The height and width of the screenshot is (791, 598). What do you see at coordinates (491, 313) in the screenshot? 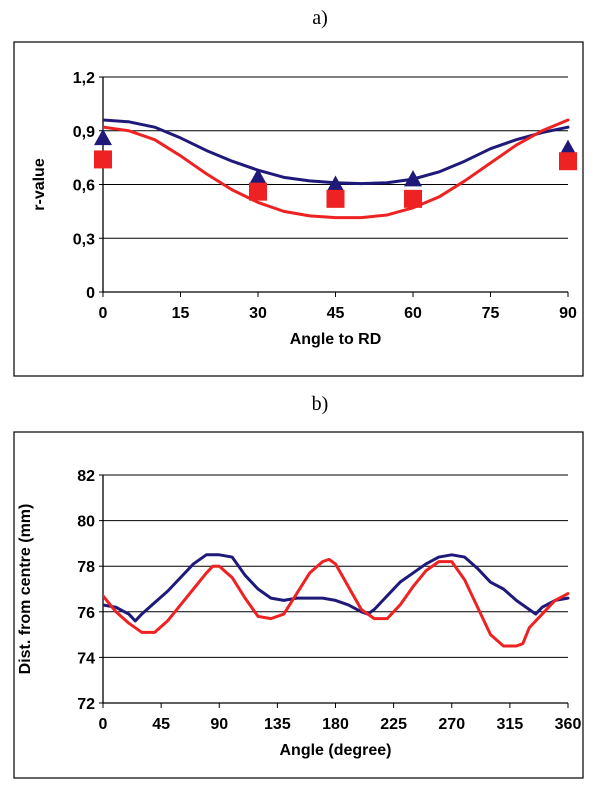
I see `chart-a-x-tick-label: 75` at bounding box center [491, 313].